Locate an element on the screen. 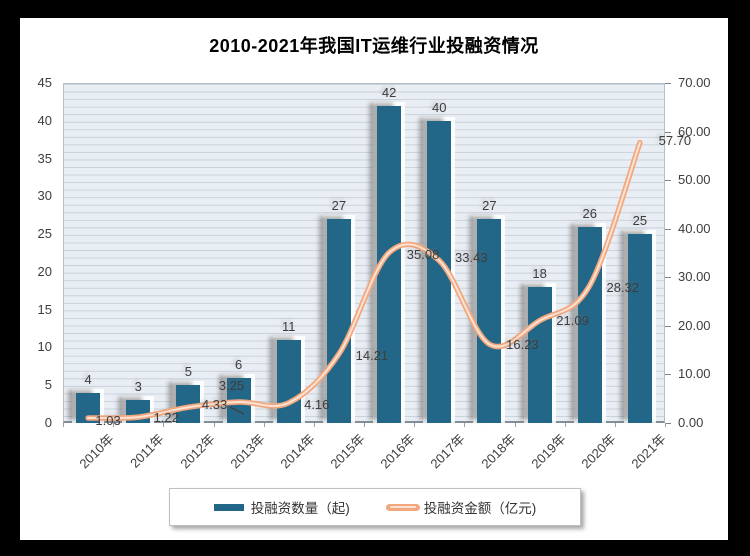 The image size is (750, 556). left-axis-tick-label: 25 is located at coordinates (44, 234).